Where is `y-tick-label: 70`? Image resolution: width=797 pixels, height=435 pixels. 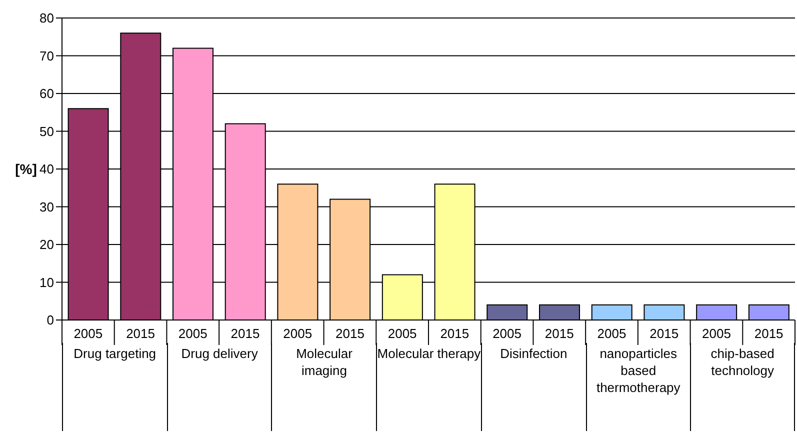 y-tick-label: 70 is located at coordinates (47, 56).